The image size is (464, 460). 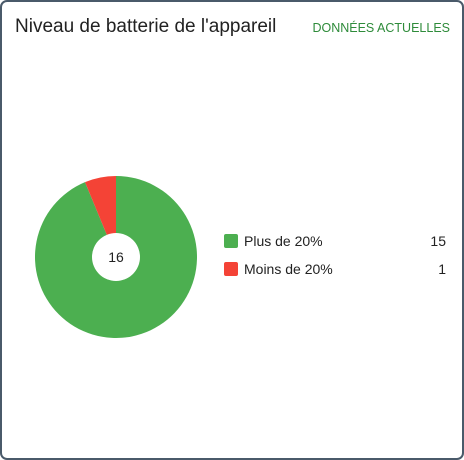 I want to click on legend-item-above-20: Plus de 20% 15, so click(x=335, y=241).